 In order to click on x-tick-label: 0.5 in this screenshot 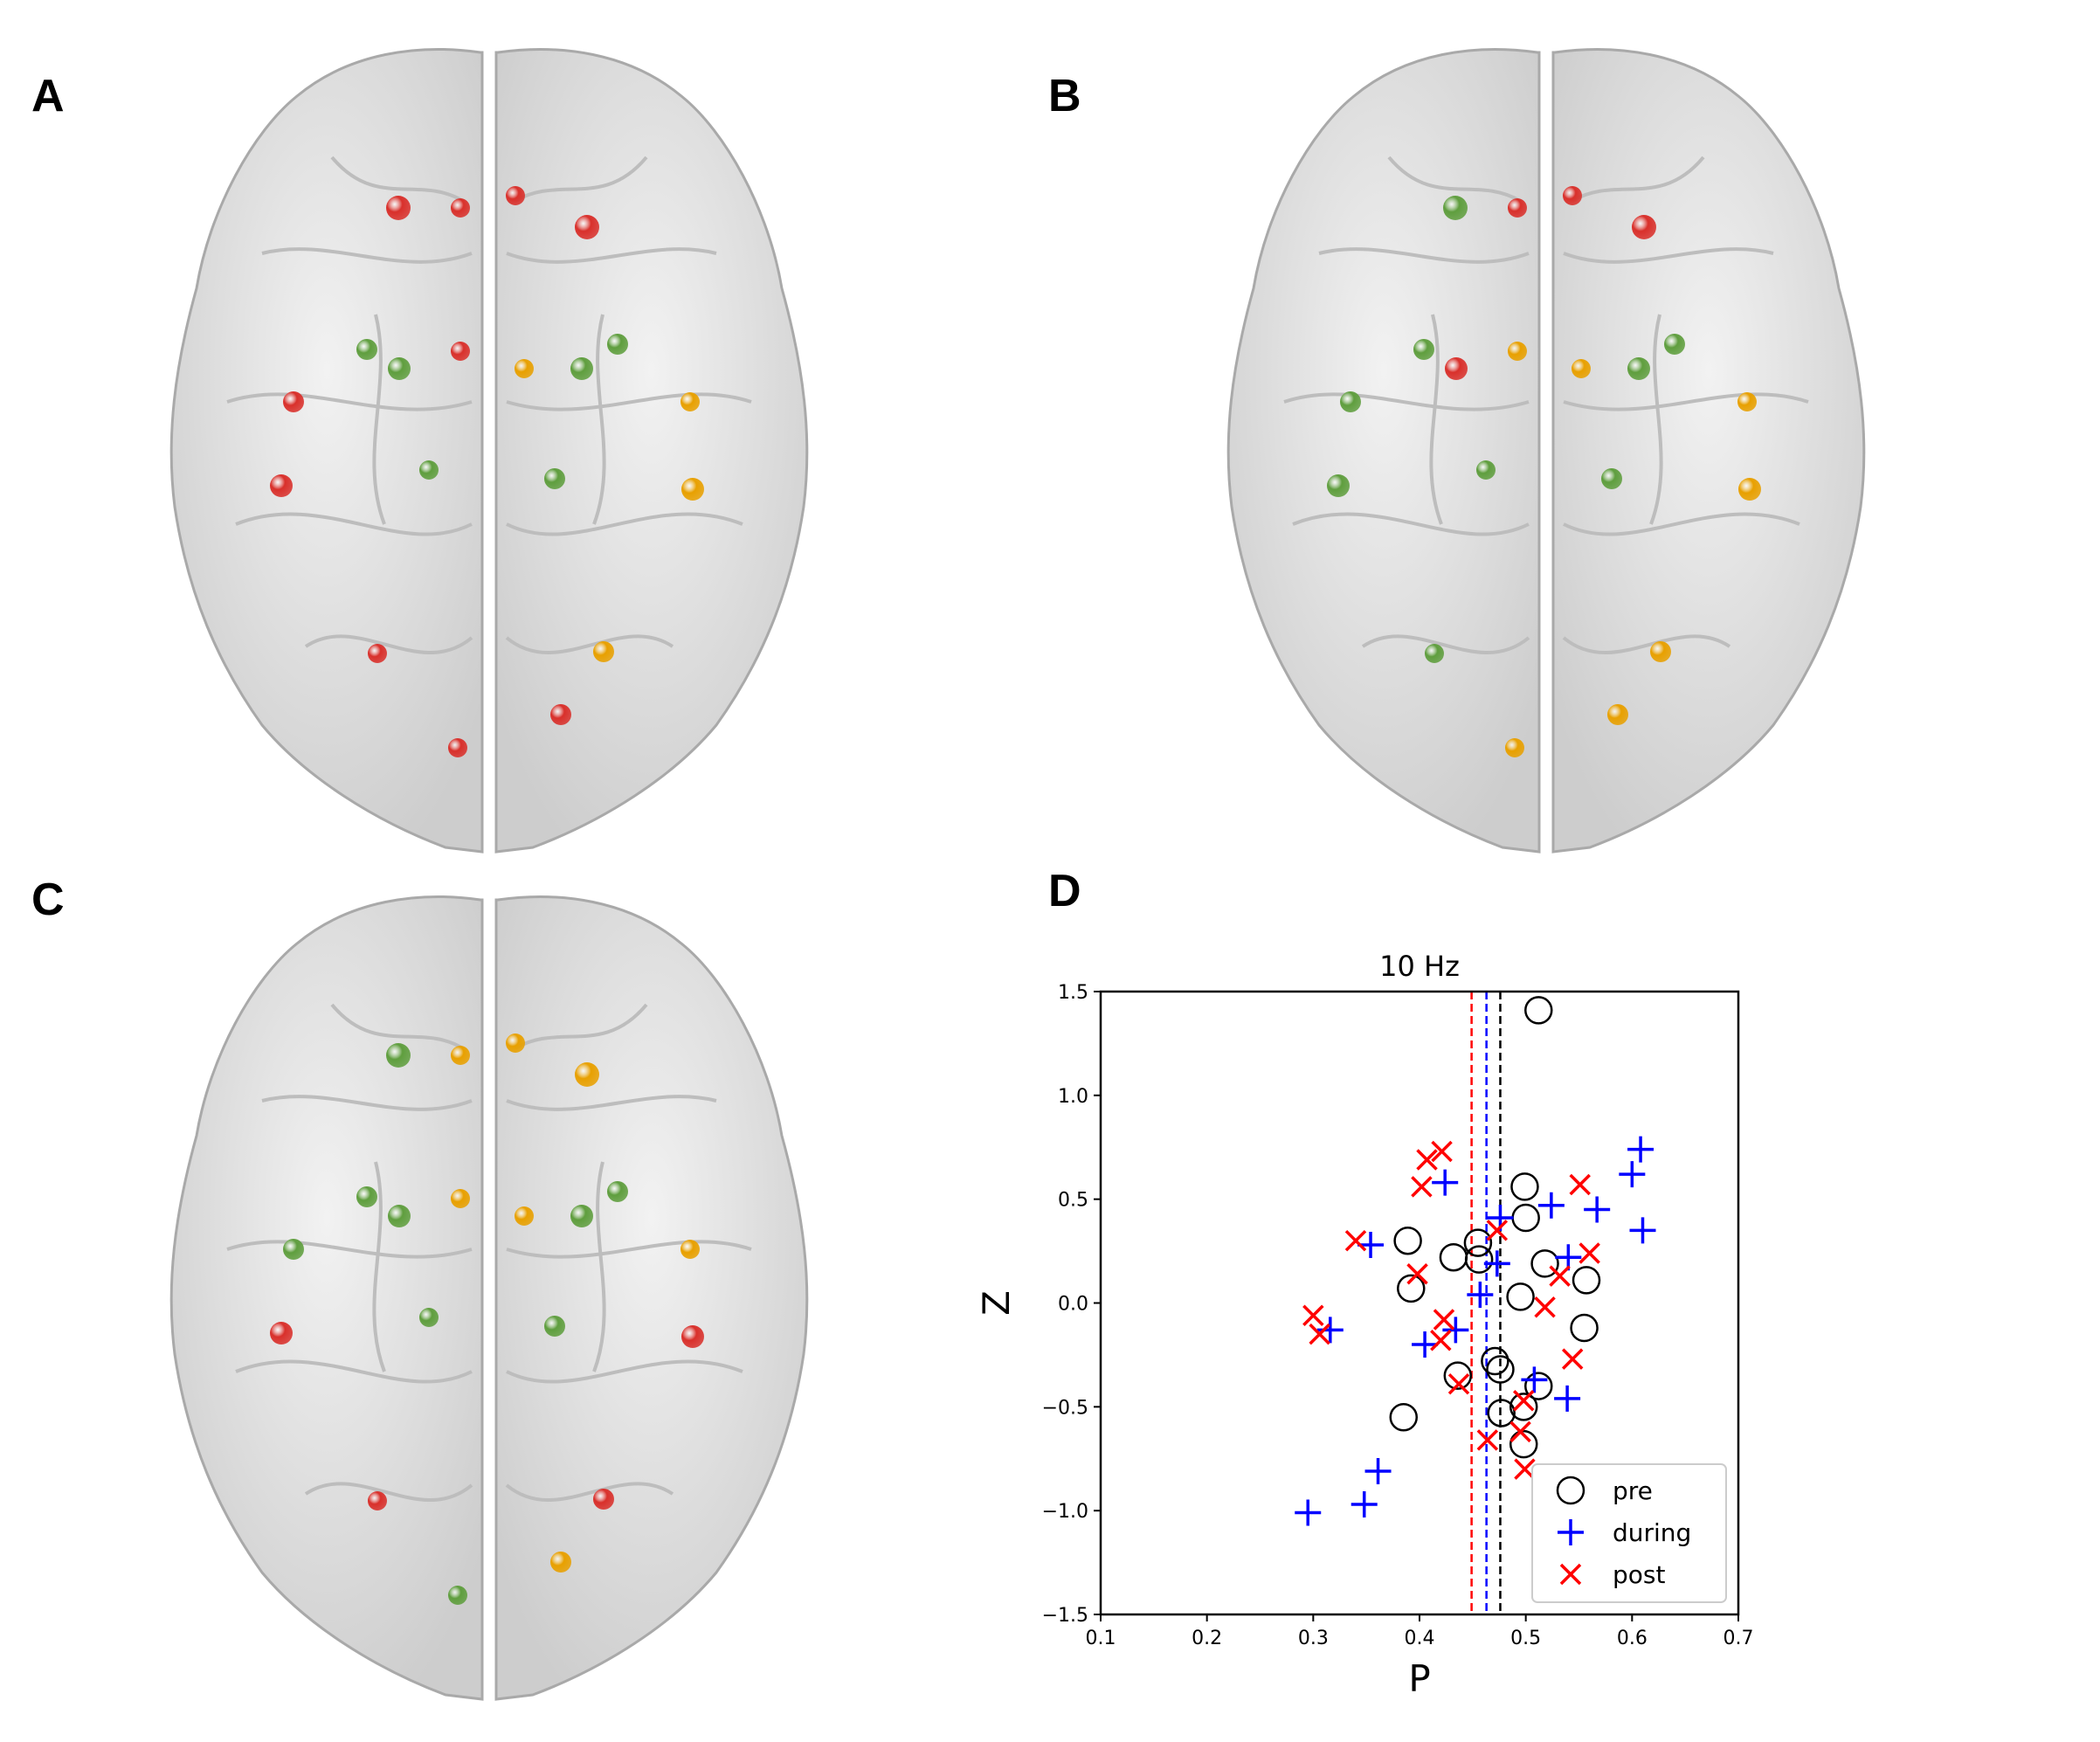, I will do `click(1526, 1638)`.